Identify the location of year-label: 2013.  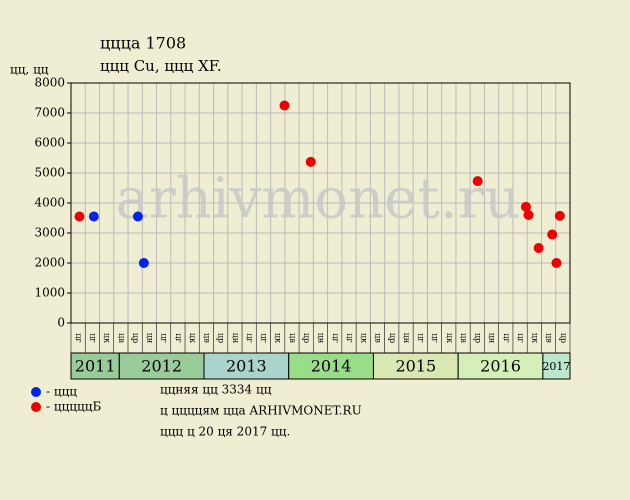
(246, 366).